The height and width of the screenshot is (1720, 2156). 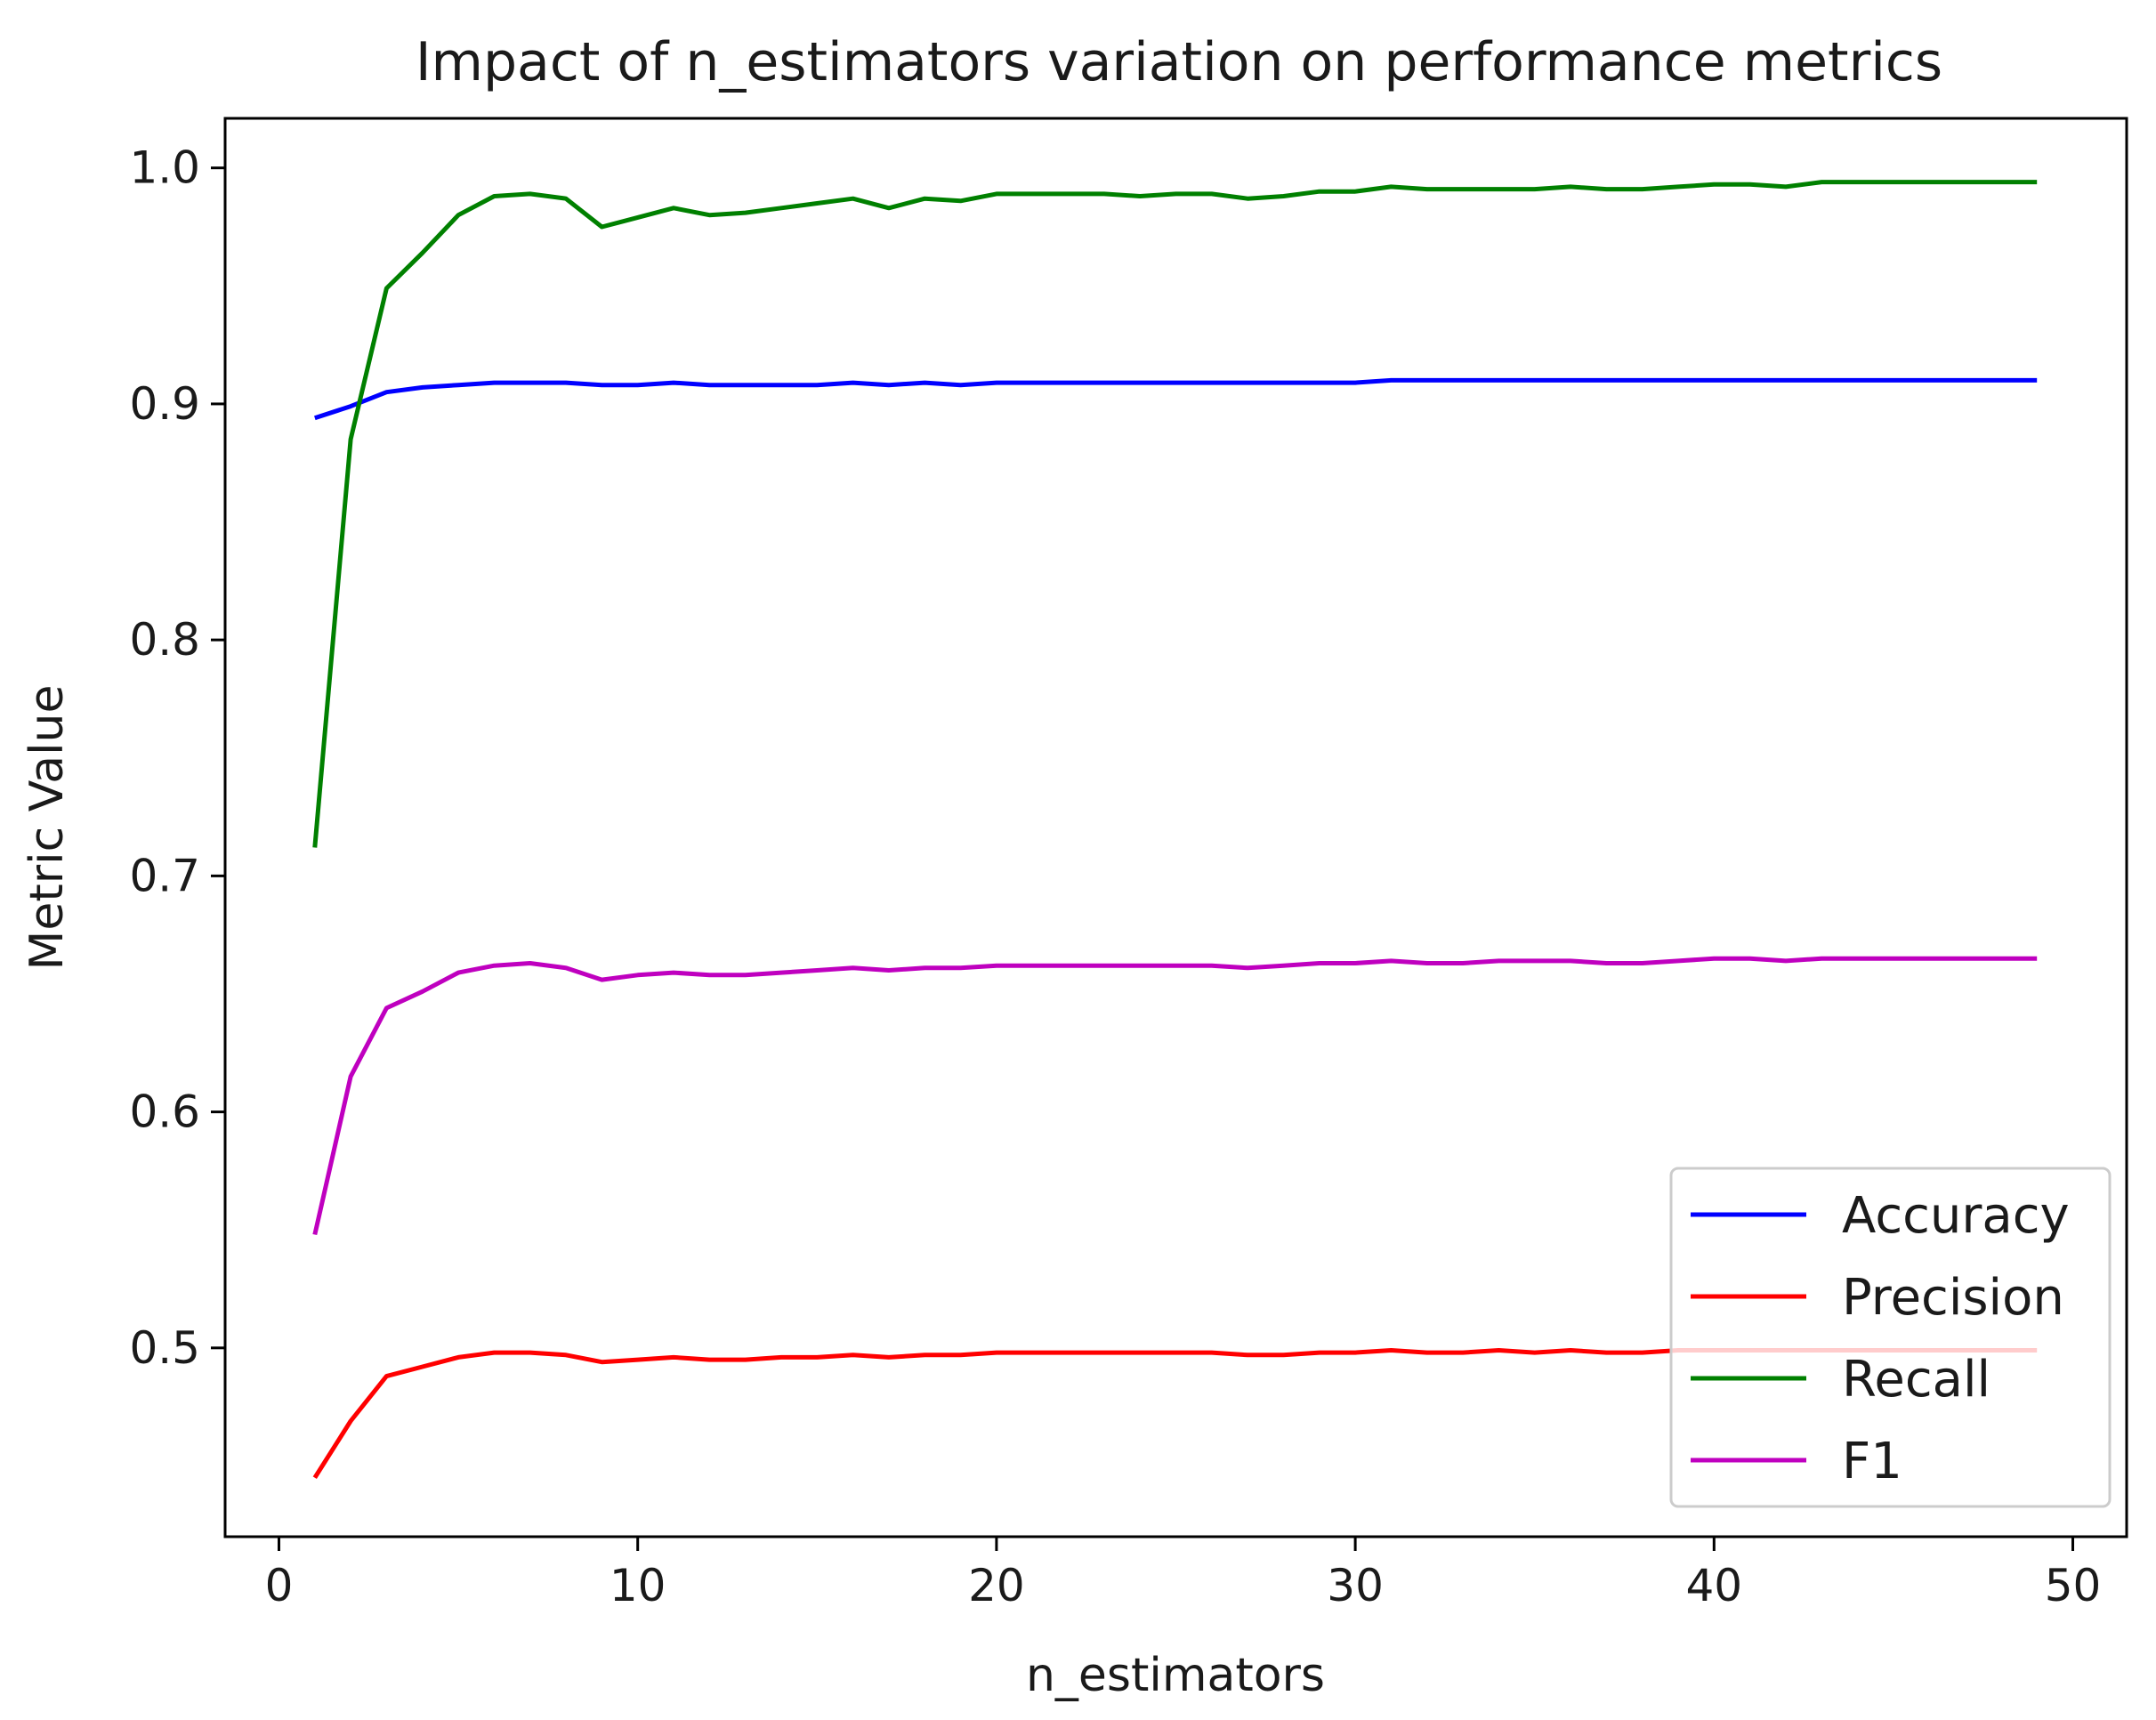 I want to click on legend-item-precision: Precision, so click(x=1878, y=1298).